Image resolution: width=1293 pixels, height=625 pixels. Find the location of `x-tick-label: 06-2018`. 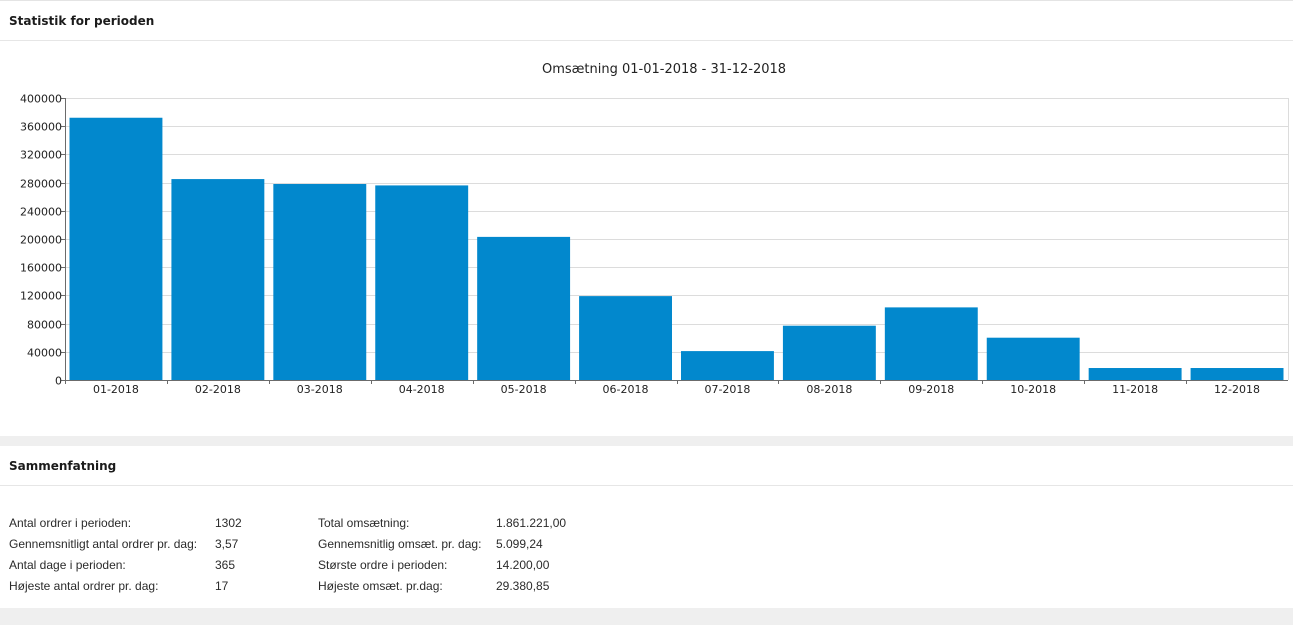

x-tick-label: 06-2018 is located at coordinates (626, 389).